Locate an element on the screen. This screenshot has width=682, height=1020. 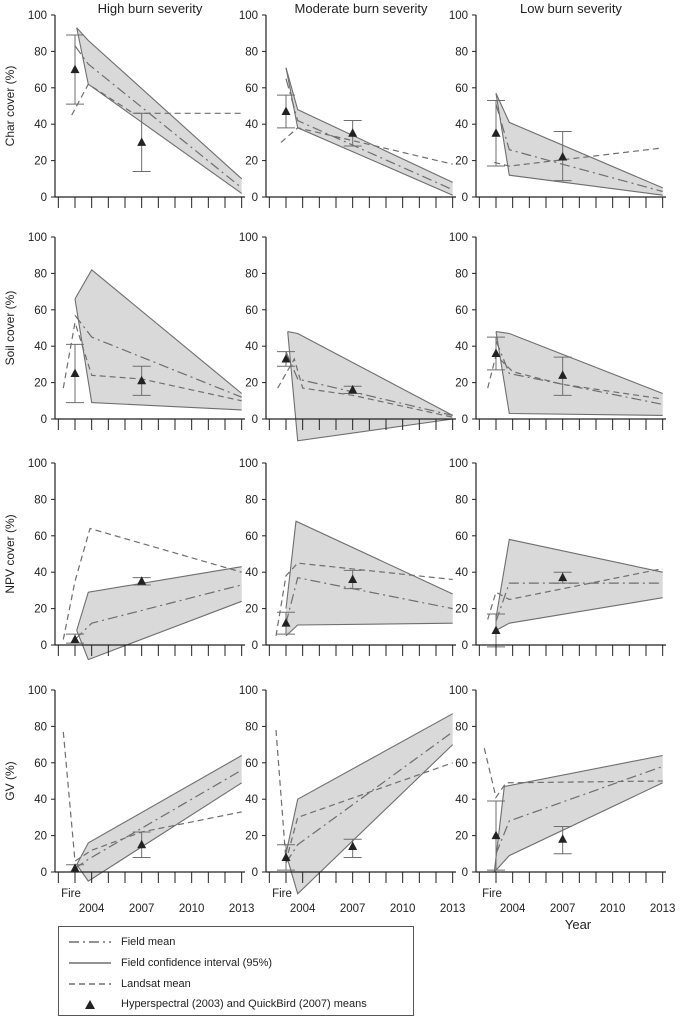
legend-label-landsat: Landsat mean is located at coordinates (156, 984).